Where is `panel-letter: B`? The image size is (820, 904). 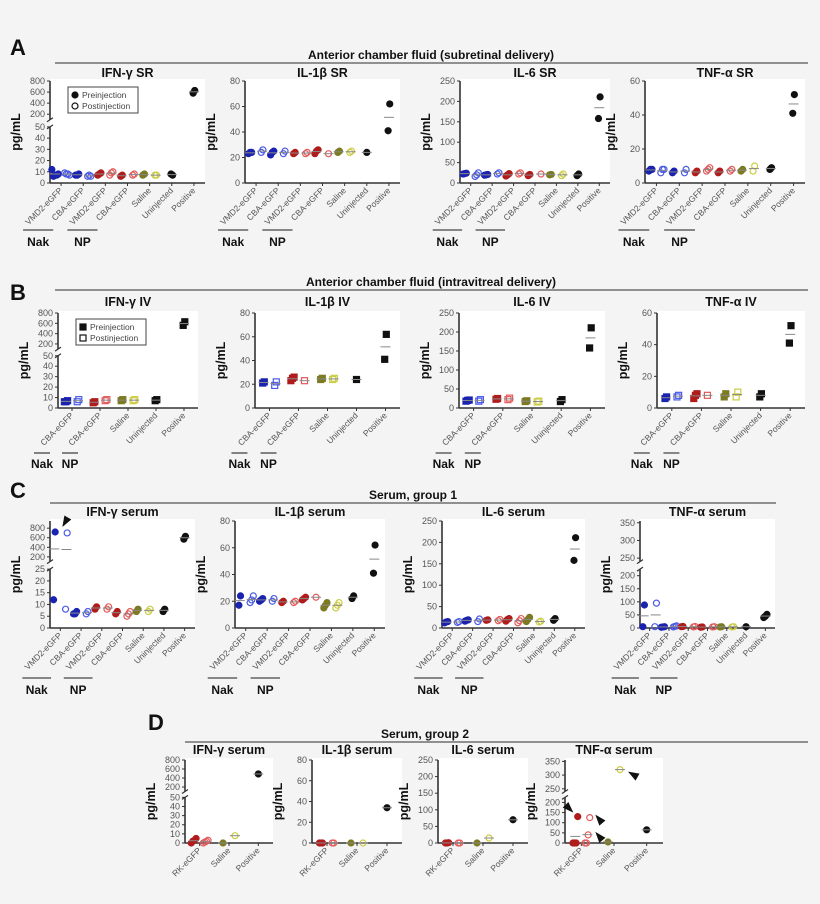 panel-letter: B is located at coordinates (18, 292).